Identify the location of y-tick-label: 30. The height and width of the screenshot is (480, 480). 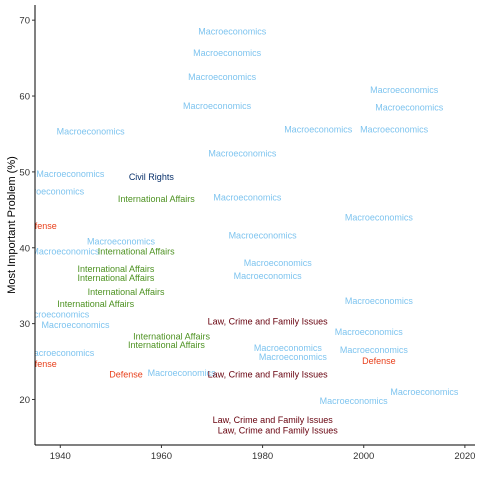
(24, 324).